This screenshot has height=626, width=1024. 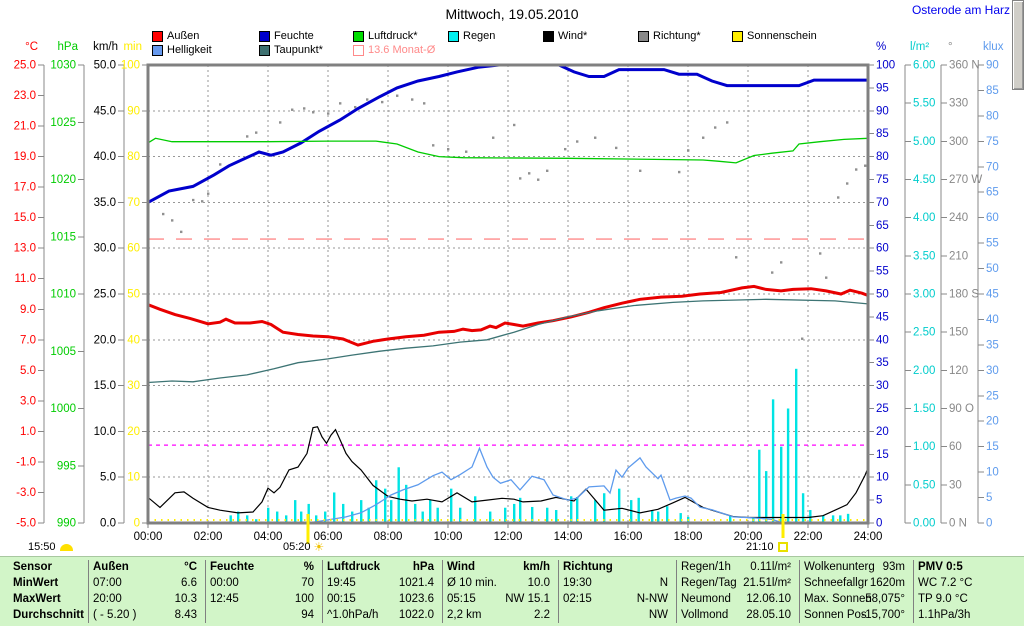 I want to click on table-cell: 1.1hPa/3h, so click(x=944, y=615).